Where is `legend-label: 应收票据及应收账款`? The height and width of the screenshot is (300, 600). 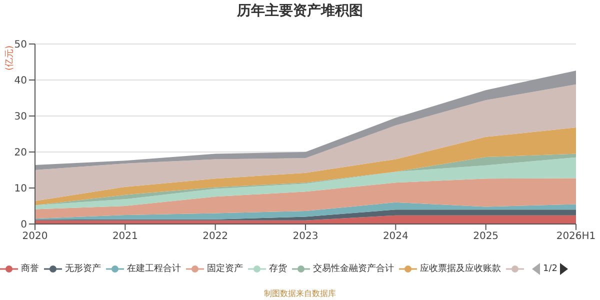 legend-label: 应收票据及应收账款 is located at coordinates (460, 268).